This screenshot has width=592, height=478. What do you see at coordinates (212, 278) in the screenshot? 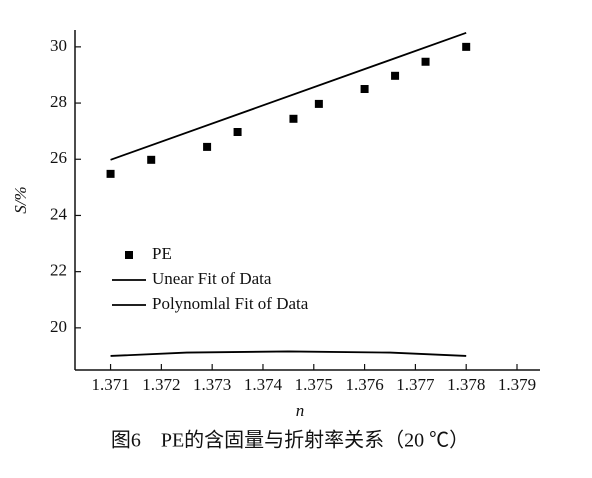
I see `legend-label: Unear Fit of Data` at bounding box center [212, 278].